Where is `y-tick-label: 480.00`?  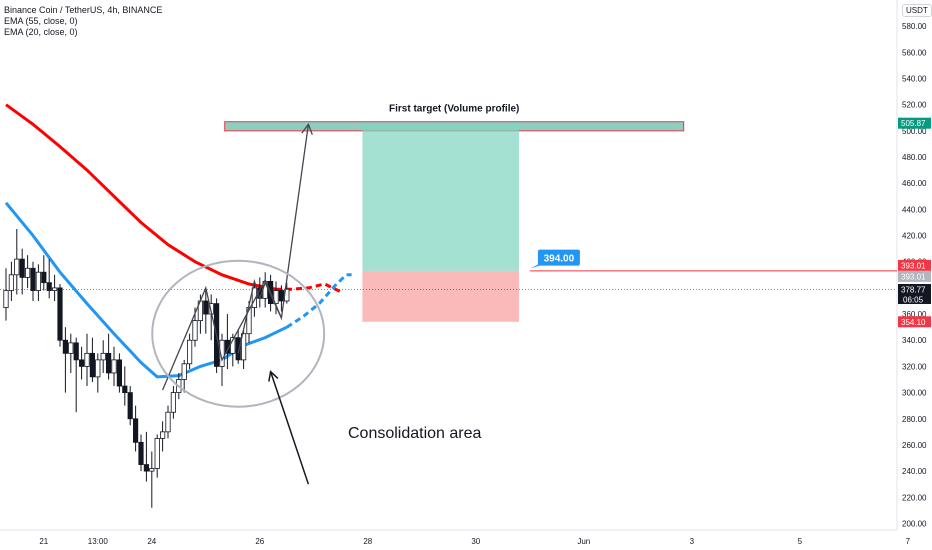 y-tick-label: 480.00 is located at coordinates (914, 157).